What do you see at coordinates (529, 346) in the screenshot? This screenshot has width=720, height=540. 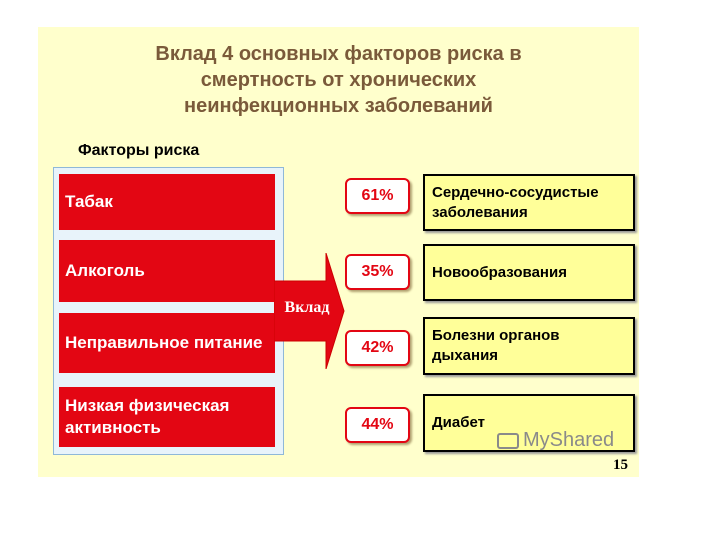 I see `disease-respiratory: Болезни органов дыхания` at bounding box center [529, 346].